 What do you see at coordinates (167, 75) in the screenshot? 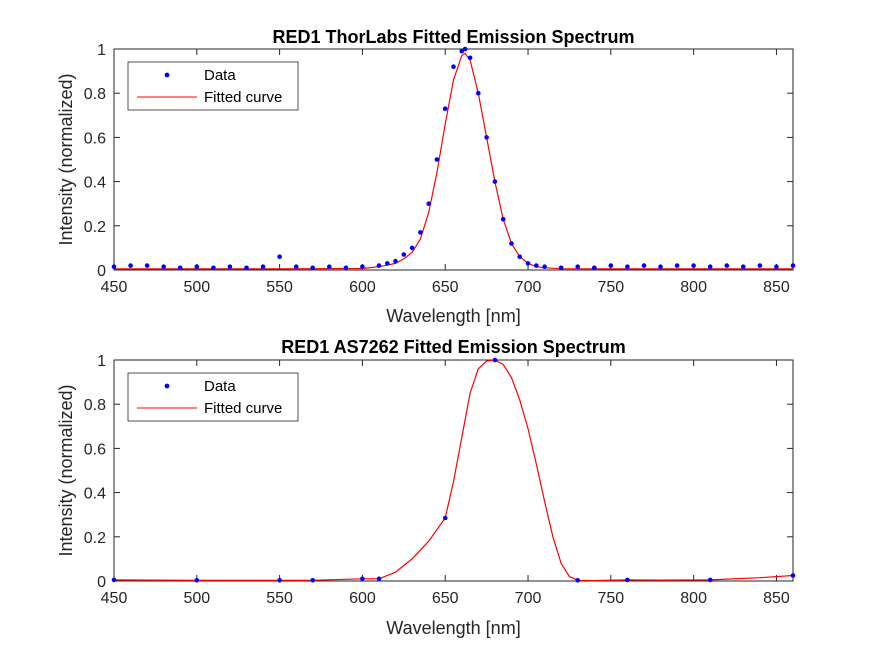
I see `thorlabs-legend-data-marker` at bounding box center [167, 75].